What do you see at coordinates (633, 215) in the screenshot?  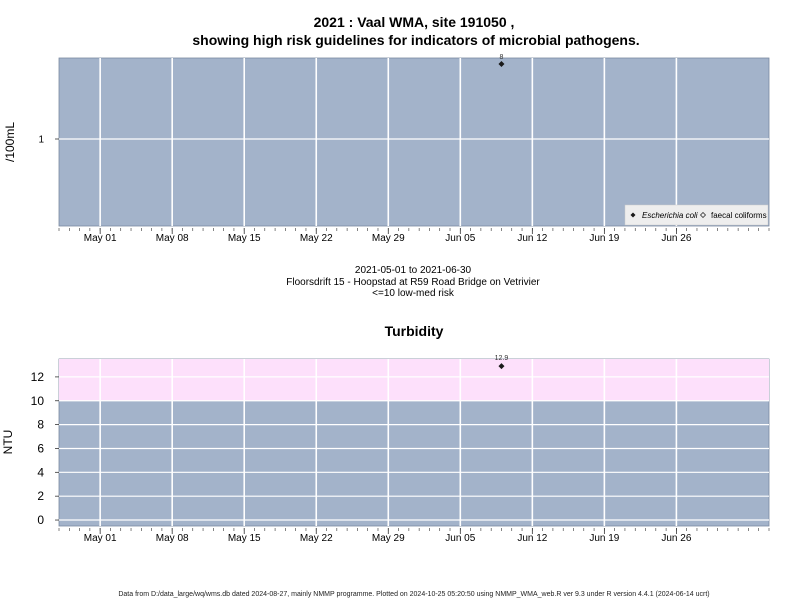 I see `legend-marker-ecoli` at bounding box center [633, 215].